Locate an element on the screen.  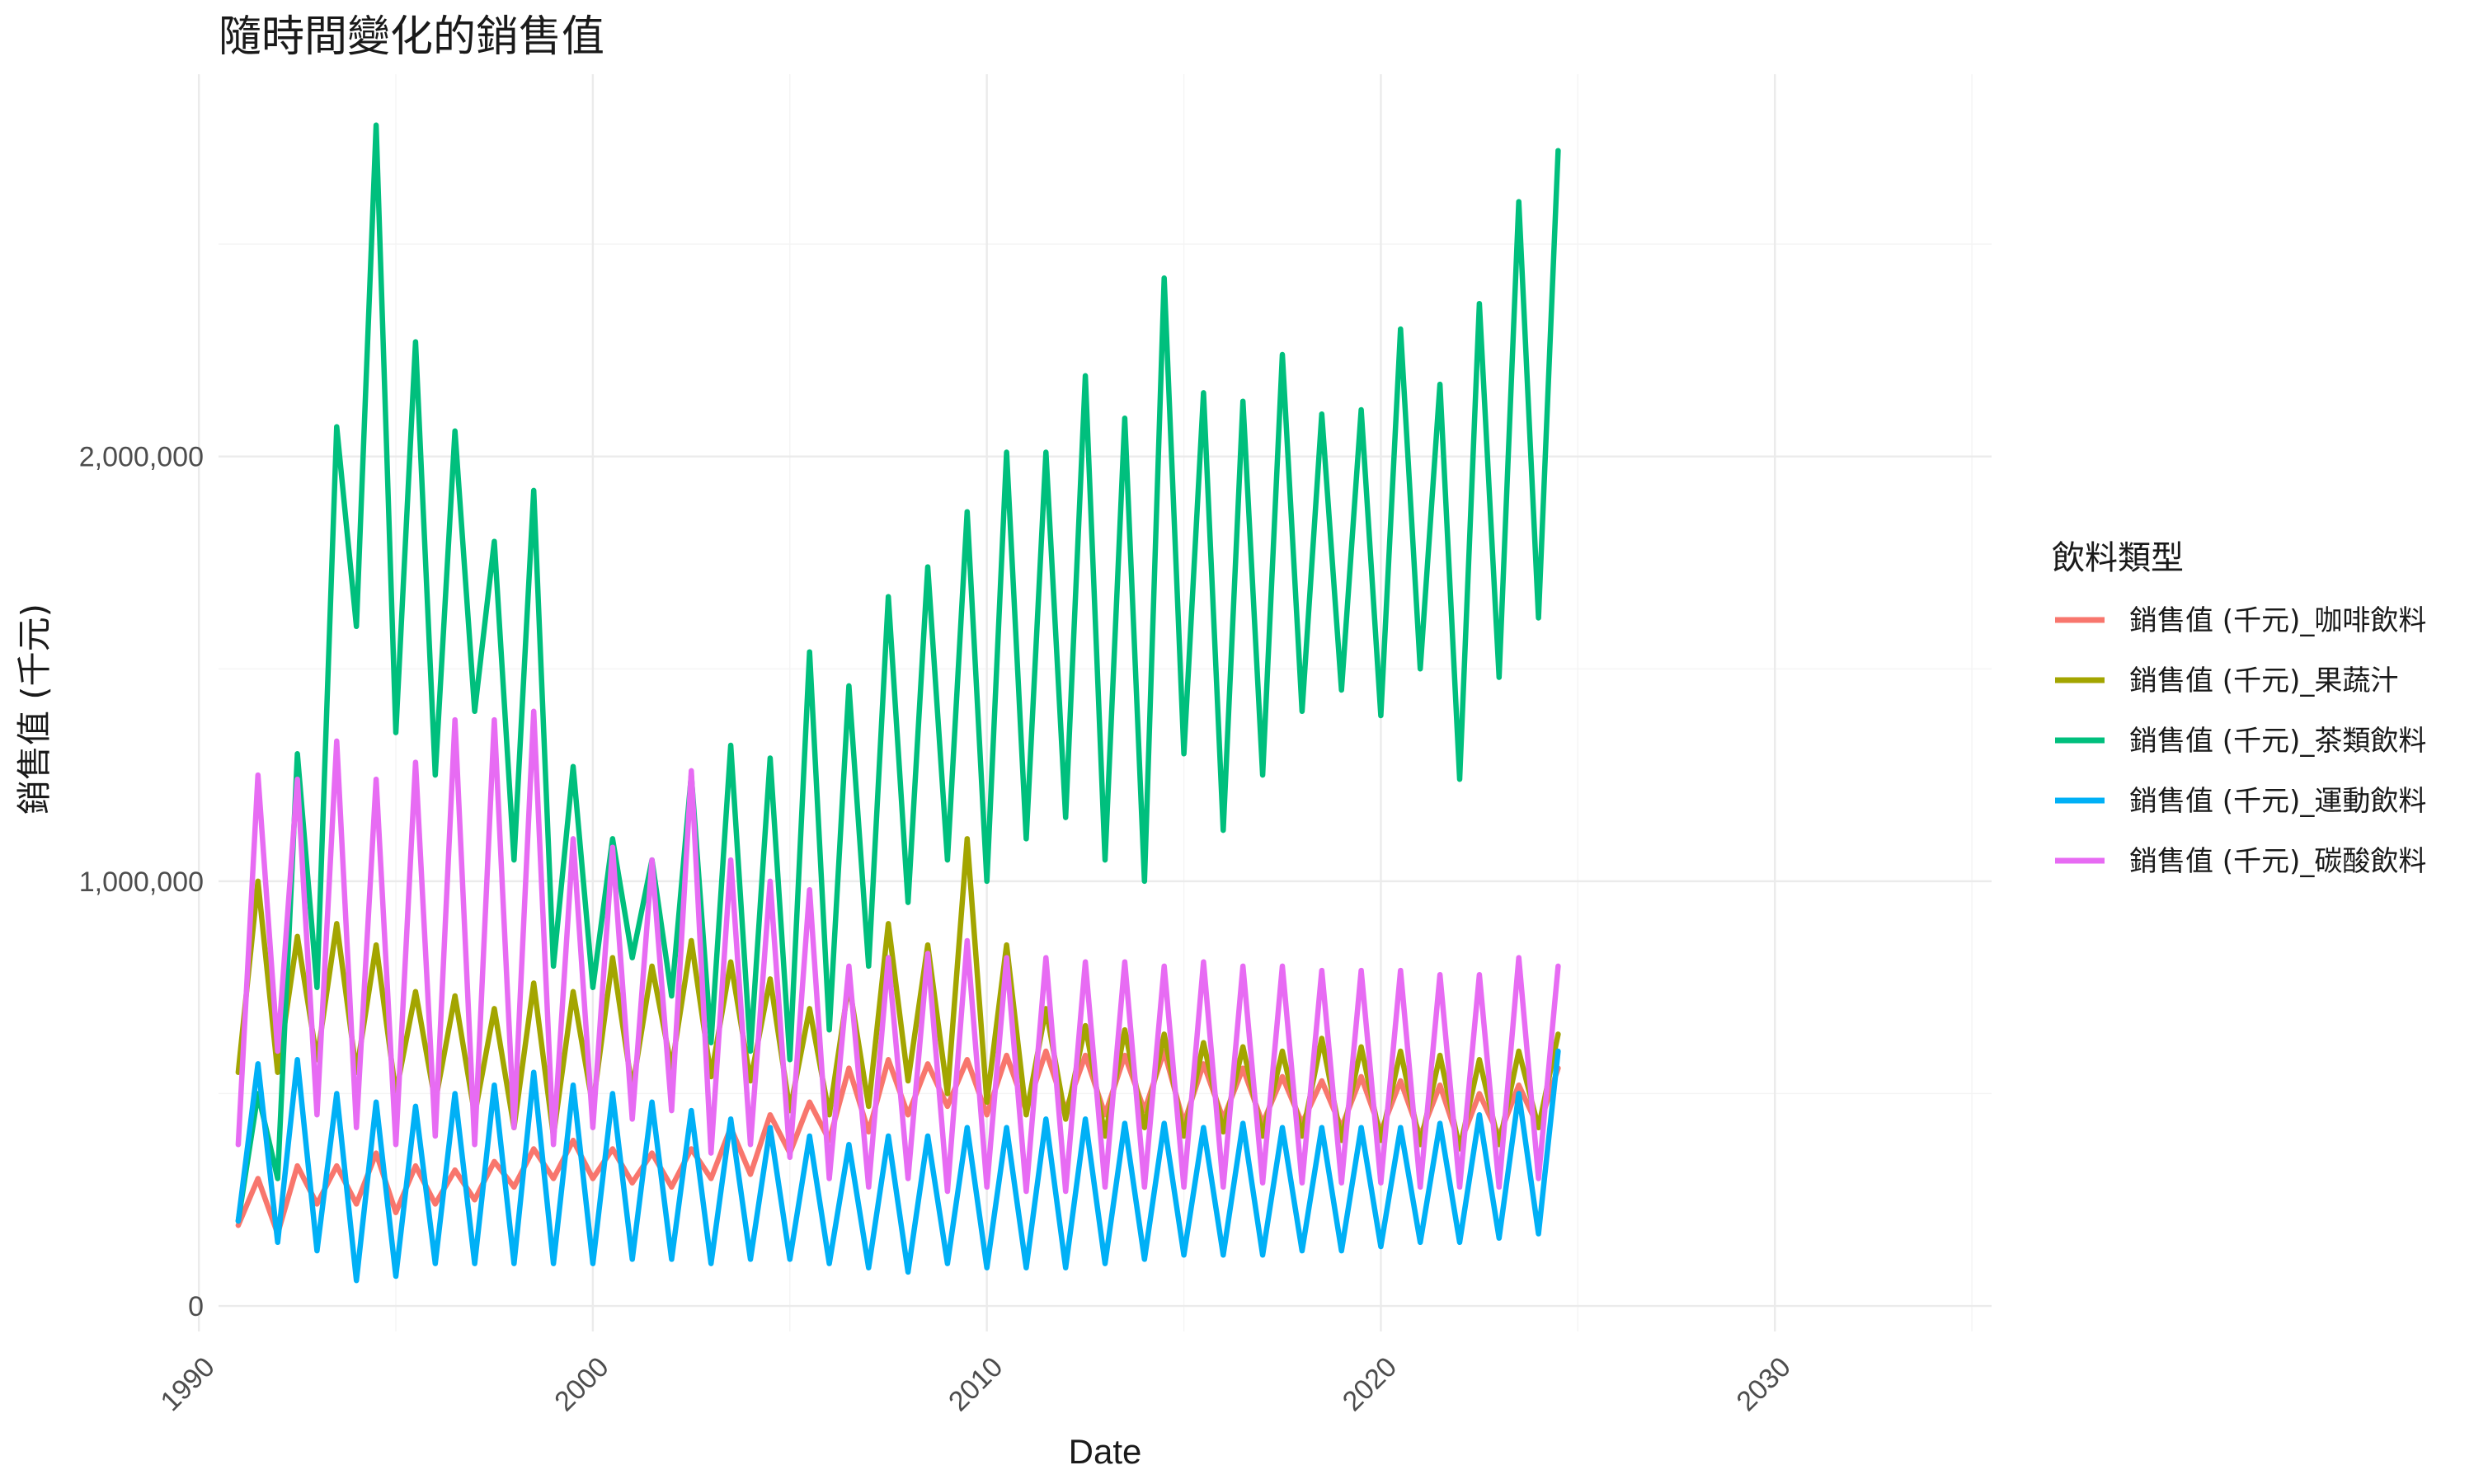
legend-title: 飲料類型 is located at coordinates (2118, 558).